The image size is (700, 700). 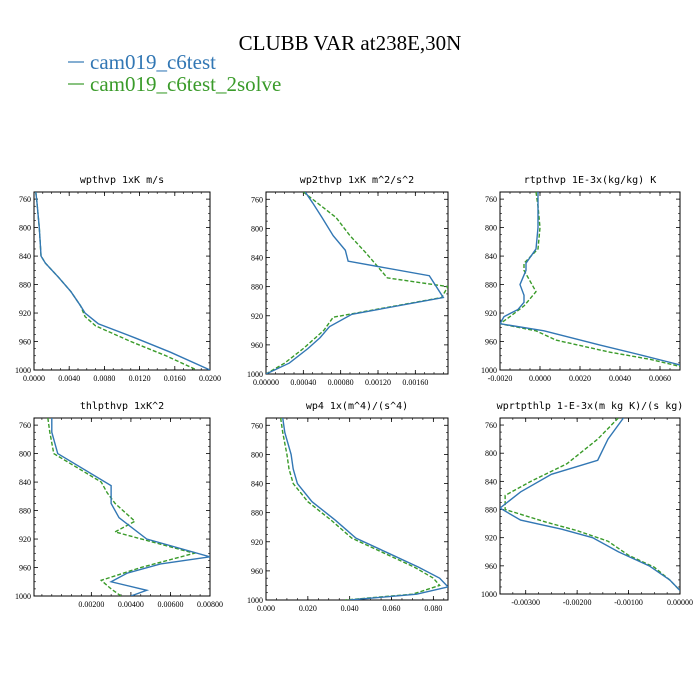 I want to click on panel-title: thlpthvp 1xK^2, so click(x=122, y=406).